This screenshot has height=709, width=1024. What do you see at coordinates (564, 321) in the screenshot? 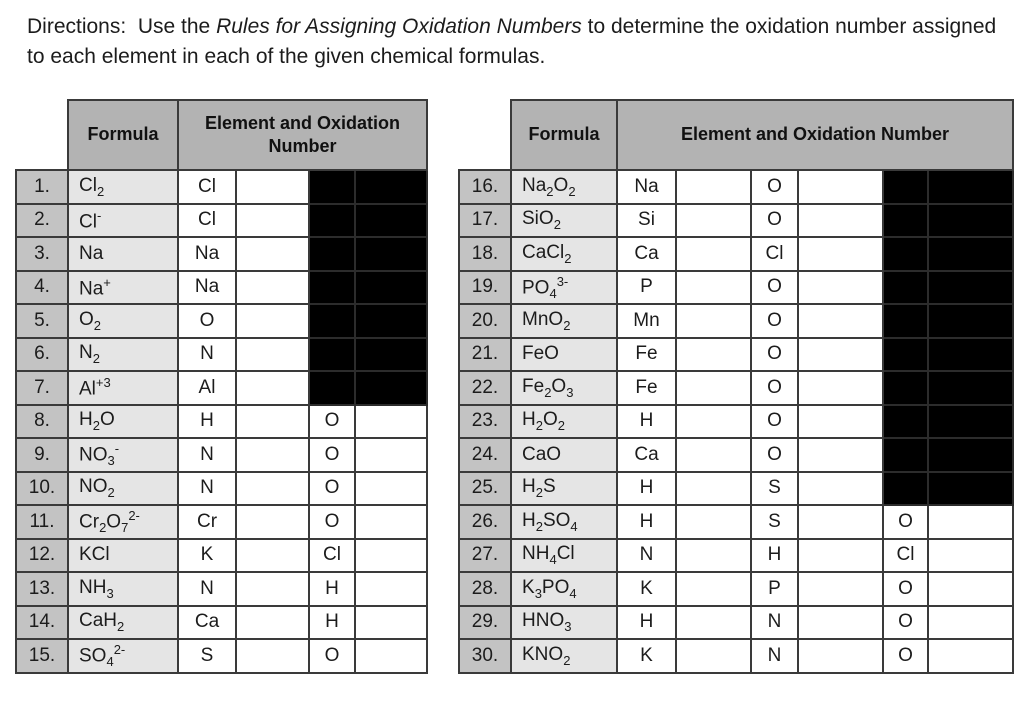
I see `formula-cell: MnO2` at bounding box center [564, 321].